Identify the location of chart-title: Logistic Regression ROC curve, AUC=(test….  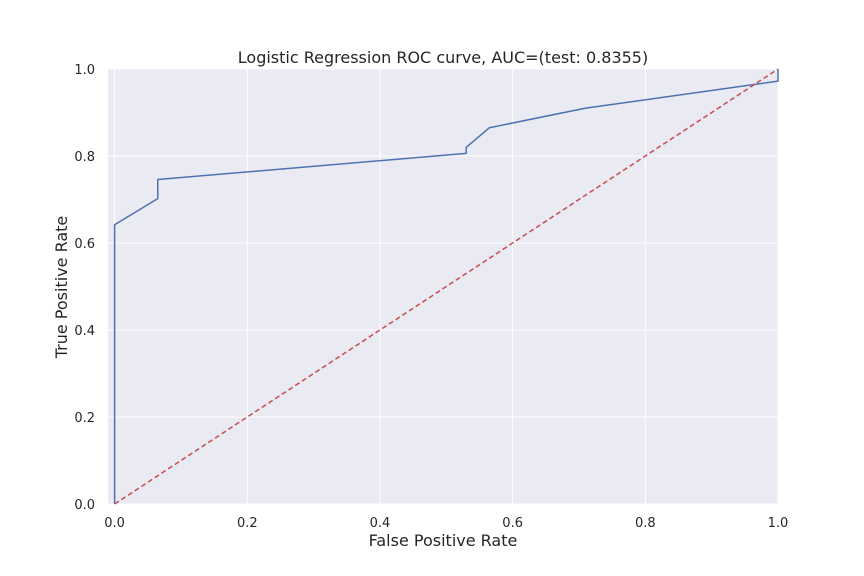
(443, 57).